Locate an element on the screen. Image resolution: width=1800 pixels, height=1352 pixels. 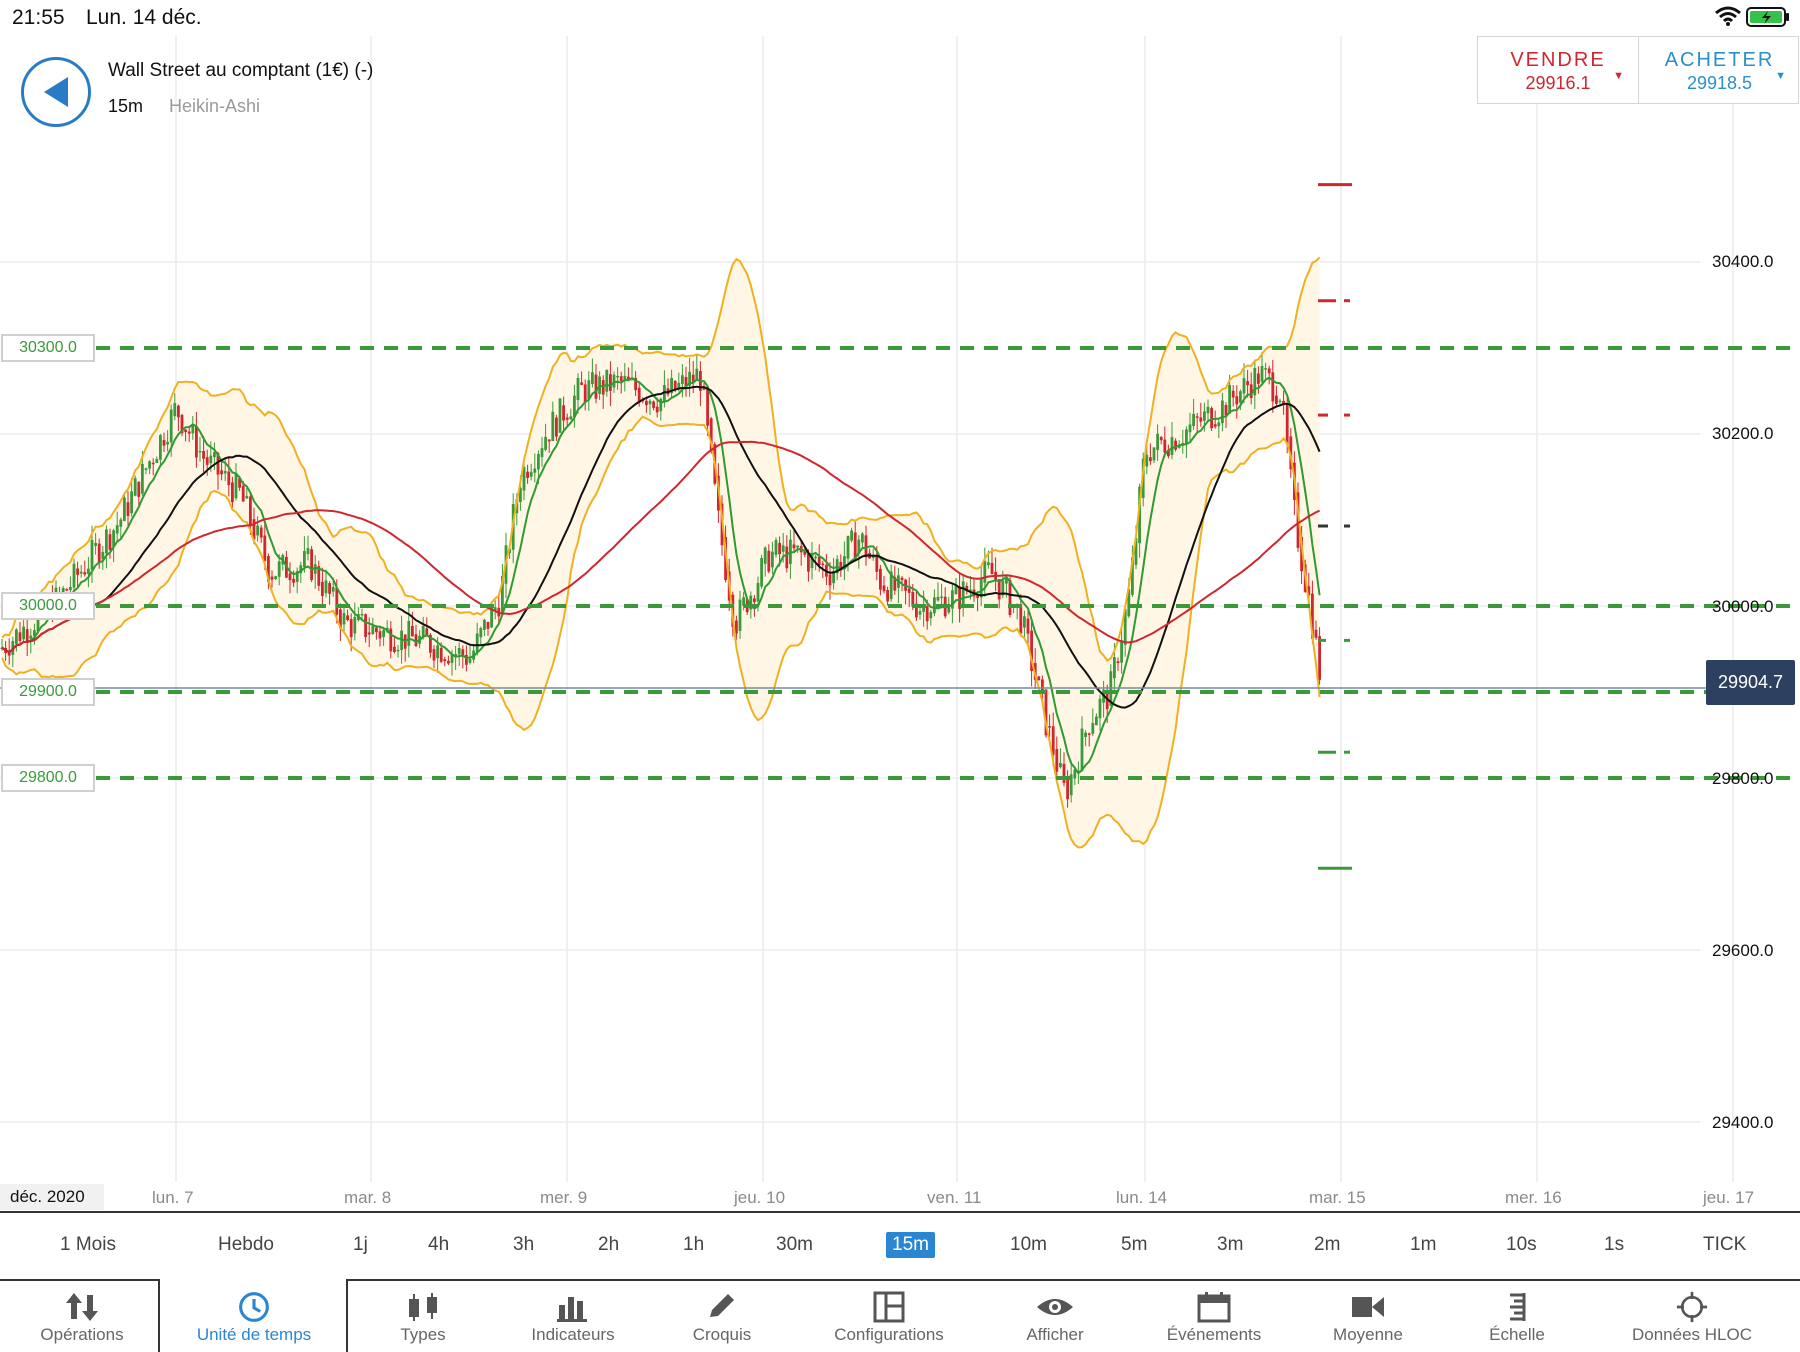
timeframe-5m: 5m is located at coordinates (1134, 1244).